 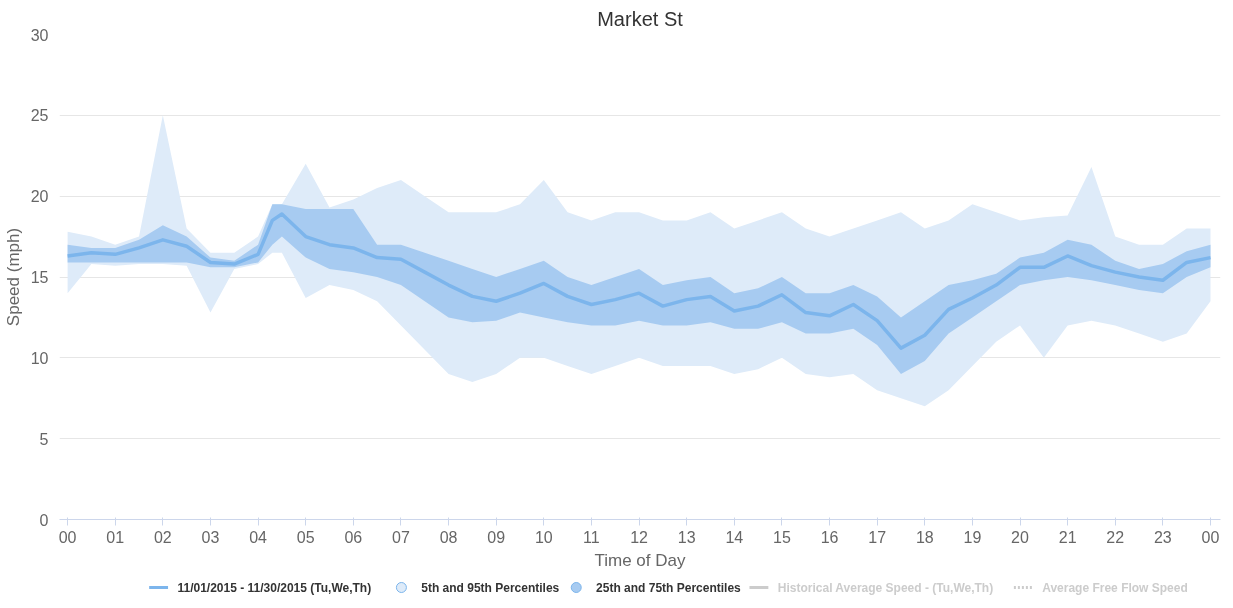 I want to click on x-axis-title: Time of Day, so click(x=640, y=560).